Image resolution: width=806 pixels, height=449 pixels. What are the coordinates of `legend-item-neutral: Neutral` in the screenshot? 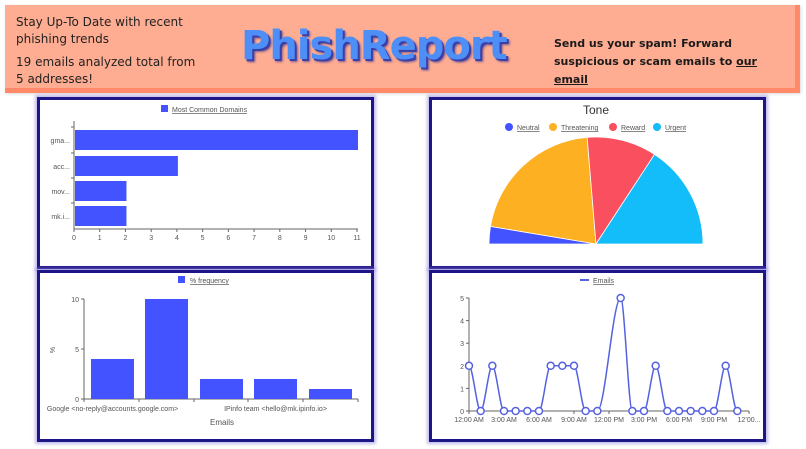 It's located at (522, 127).